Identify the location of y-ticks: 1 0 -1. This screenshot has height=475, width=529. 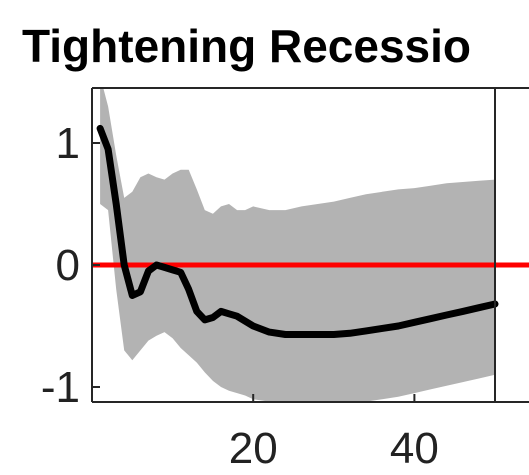
(70, 265).